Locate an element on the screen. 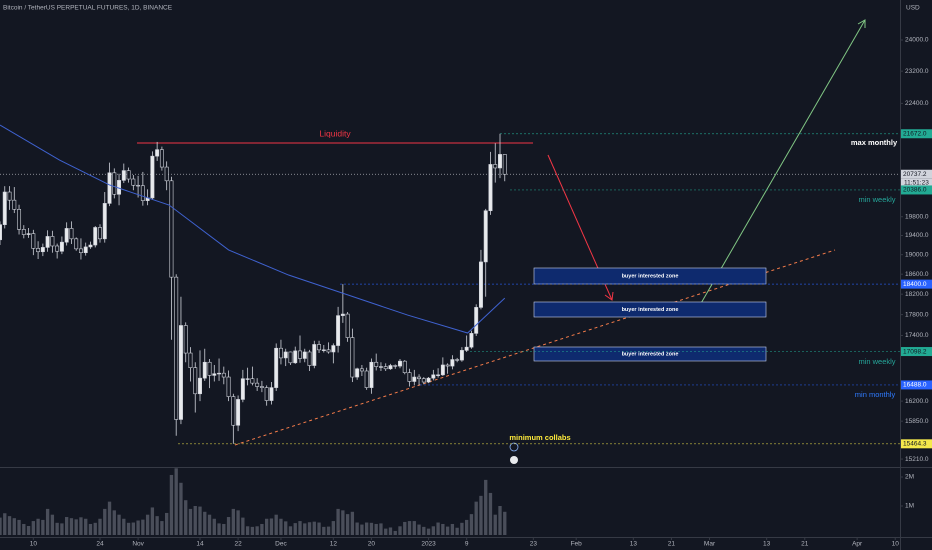 The image size is (932, 550). annotation: min weekly is located at coordinates (876, 199).